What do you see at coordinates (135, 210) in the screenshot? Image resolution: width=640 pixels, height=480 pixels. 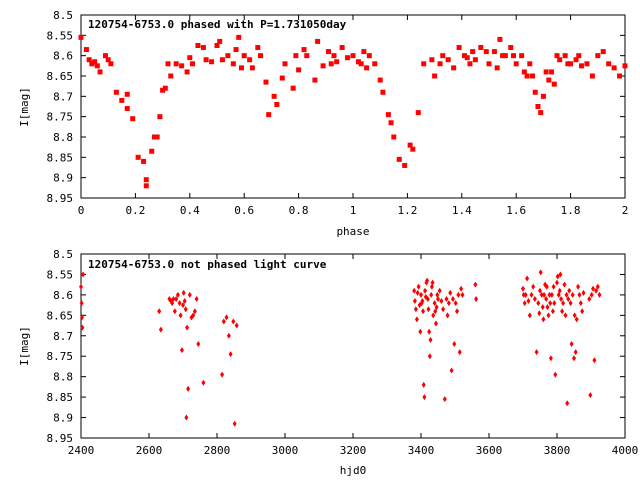 I see `x-tick-label: 0.2` at bounding box center [135, 210].